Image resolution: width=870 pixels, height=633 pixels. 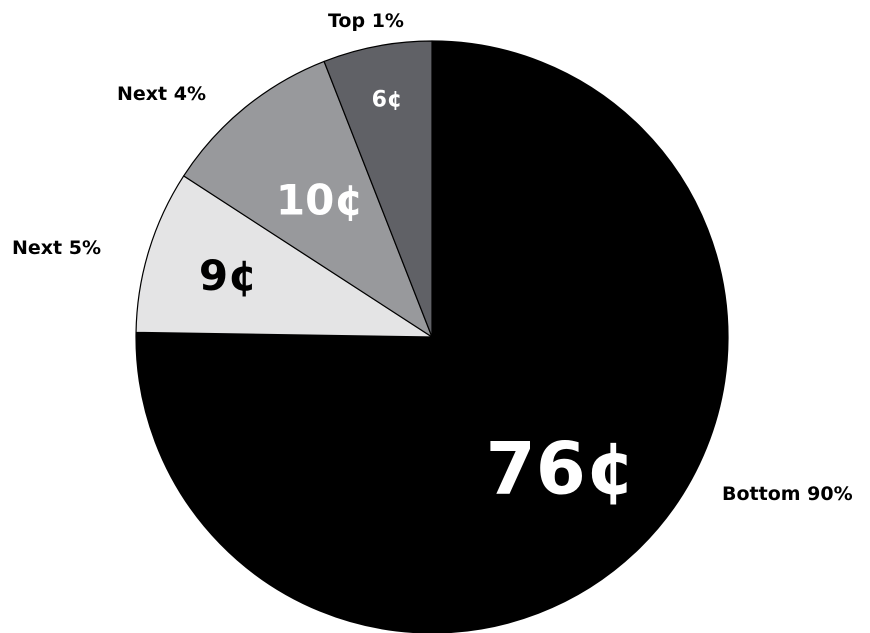 I want to click on pie-slice-next-4pct, so click(x=308, y=199).